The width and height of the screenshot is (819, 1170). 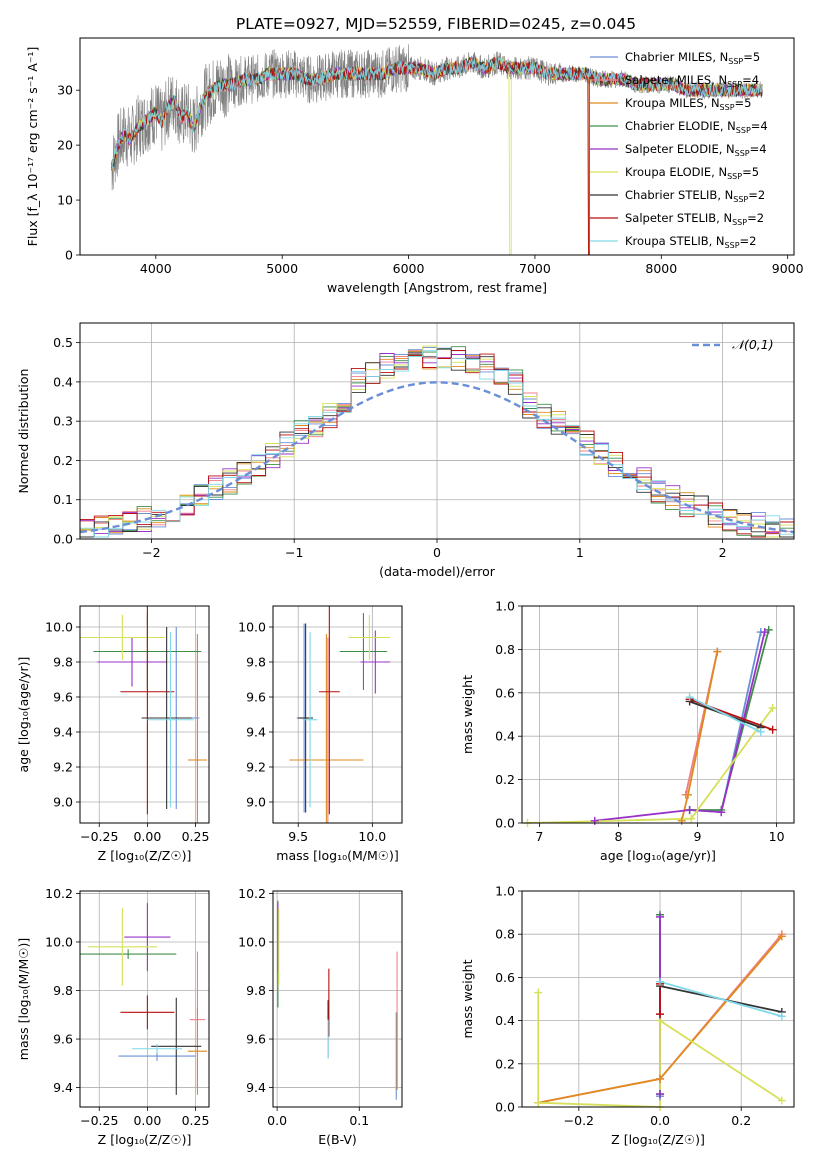 I want to click on legend-entry: Kroupa STELIB, NSSP=2, so click(x=690, y=242).